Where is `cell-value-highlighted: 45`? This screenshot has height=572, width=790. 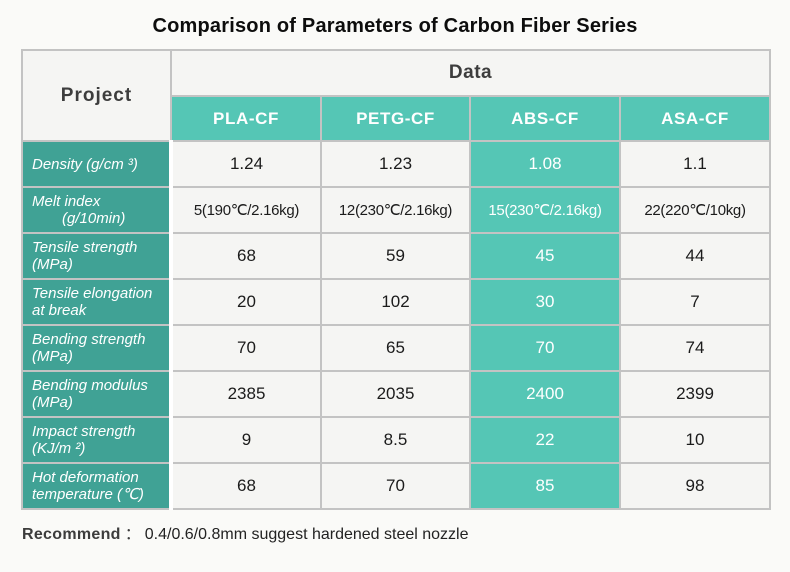
cell-value-highlighted: 45 is located at coordinates (545, 256).